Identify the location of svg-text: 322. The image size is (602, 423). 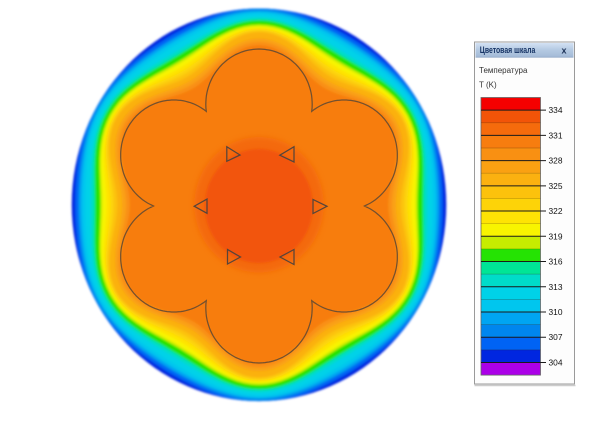
(556, 211).